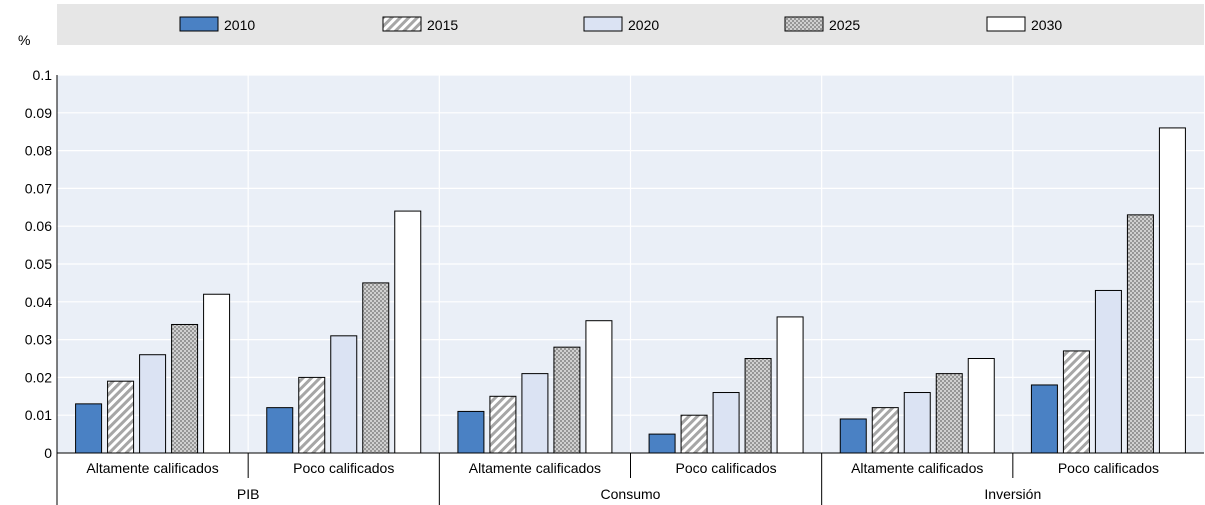 This screenshot has width=1205, height=505. I want to click on y-tick-label: 0.08, so click(38, 151).